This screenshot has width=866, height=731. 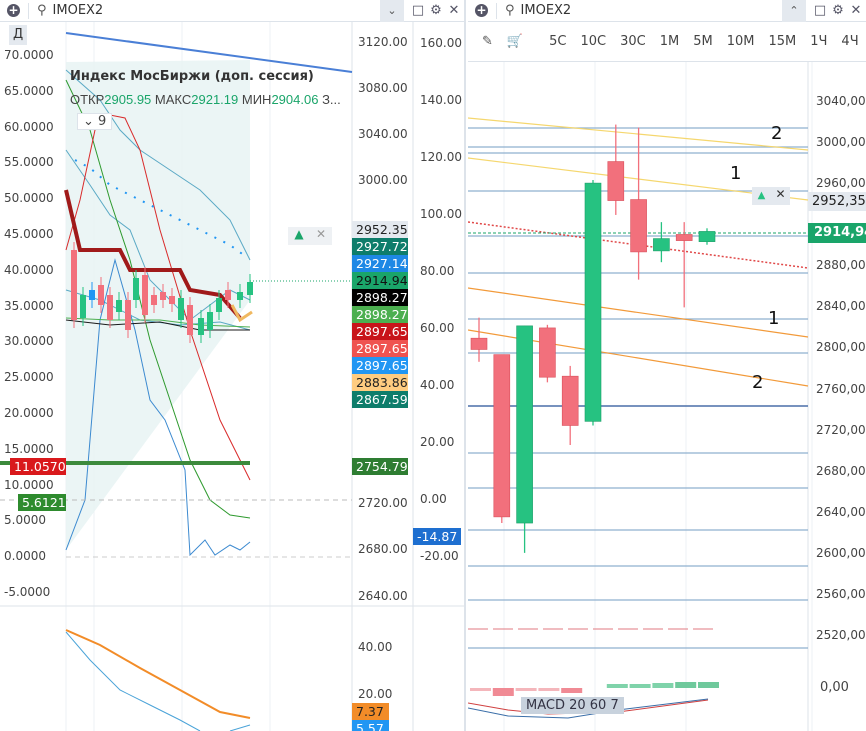 I want to click on secondary-axis-label: 120.00, so click(x=441, y=157).